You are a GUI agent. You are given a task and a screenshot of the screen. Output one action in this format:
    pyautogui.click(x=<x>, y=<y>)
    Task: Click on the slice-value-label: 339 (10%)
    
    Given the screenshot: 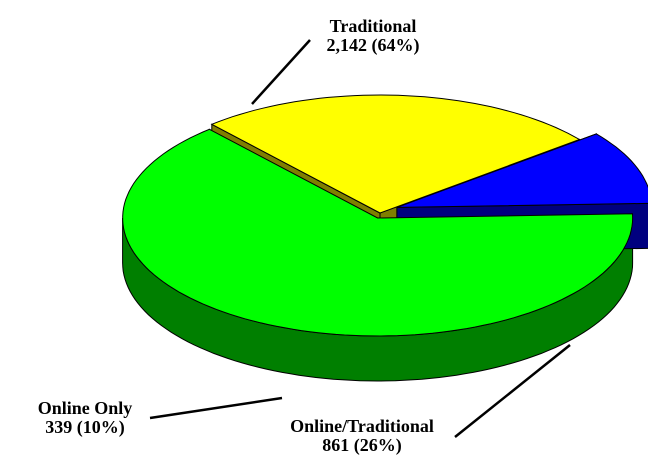 What is the action you would take?
    pyautogui.click(x=85, y=427)
    